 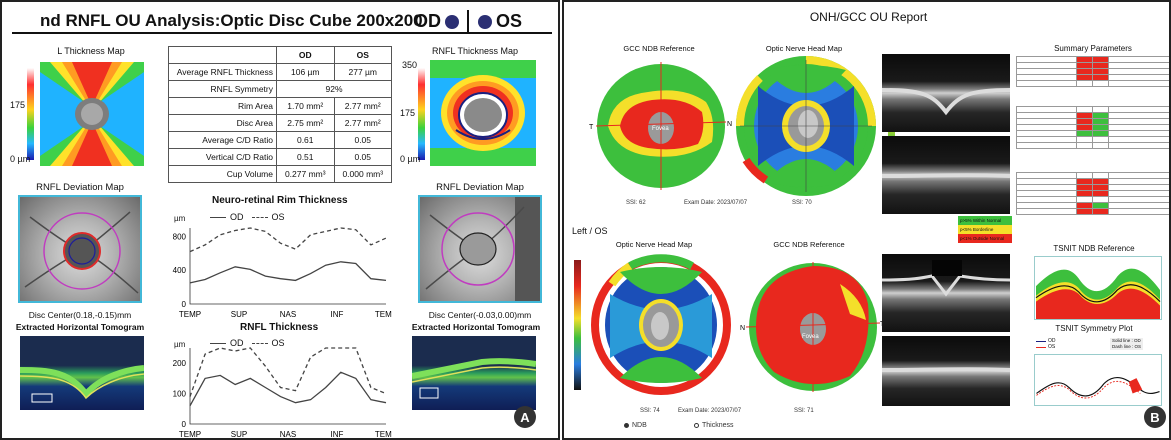 I want to click on od-tag: OD, so click(x=436, y=21).